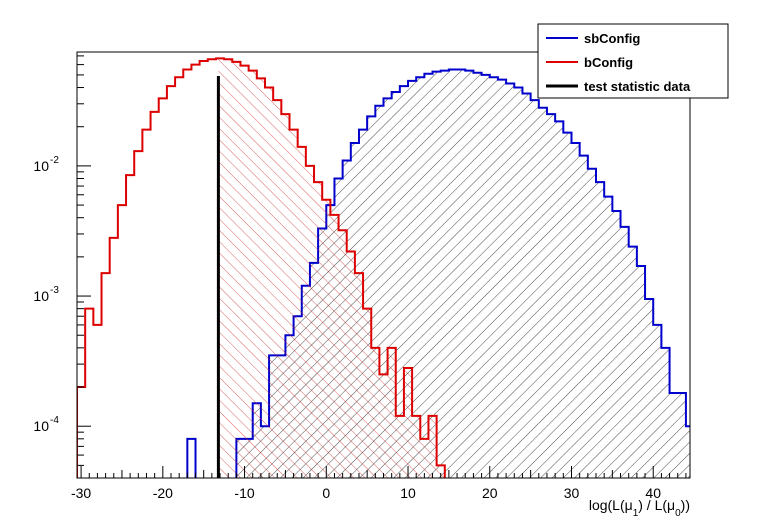 The image size is (766, 530). I want to click on x-tick-label: -20, so click(163, 493).